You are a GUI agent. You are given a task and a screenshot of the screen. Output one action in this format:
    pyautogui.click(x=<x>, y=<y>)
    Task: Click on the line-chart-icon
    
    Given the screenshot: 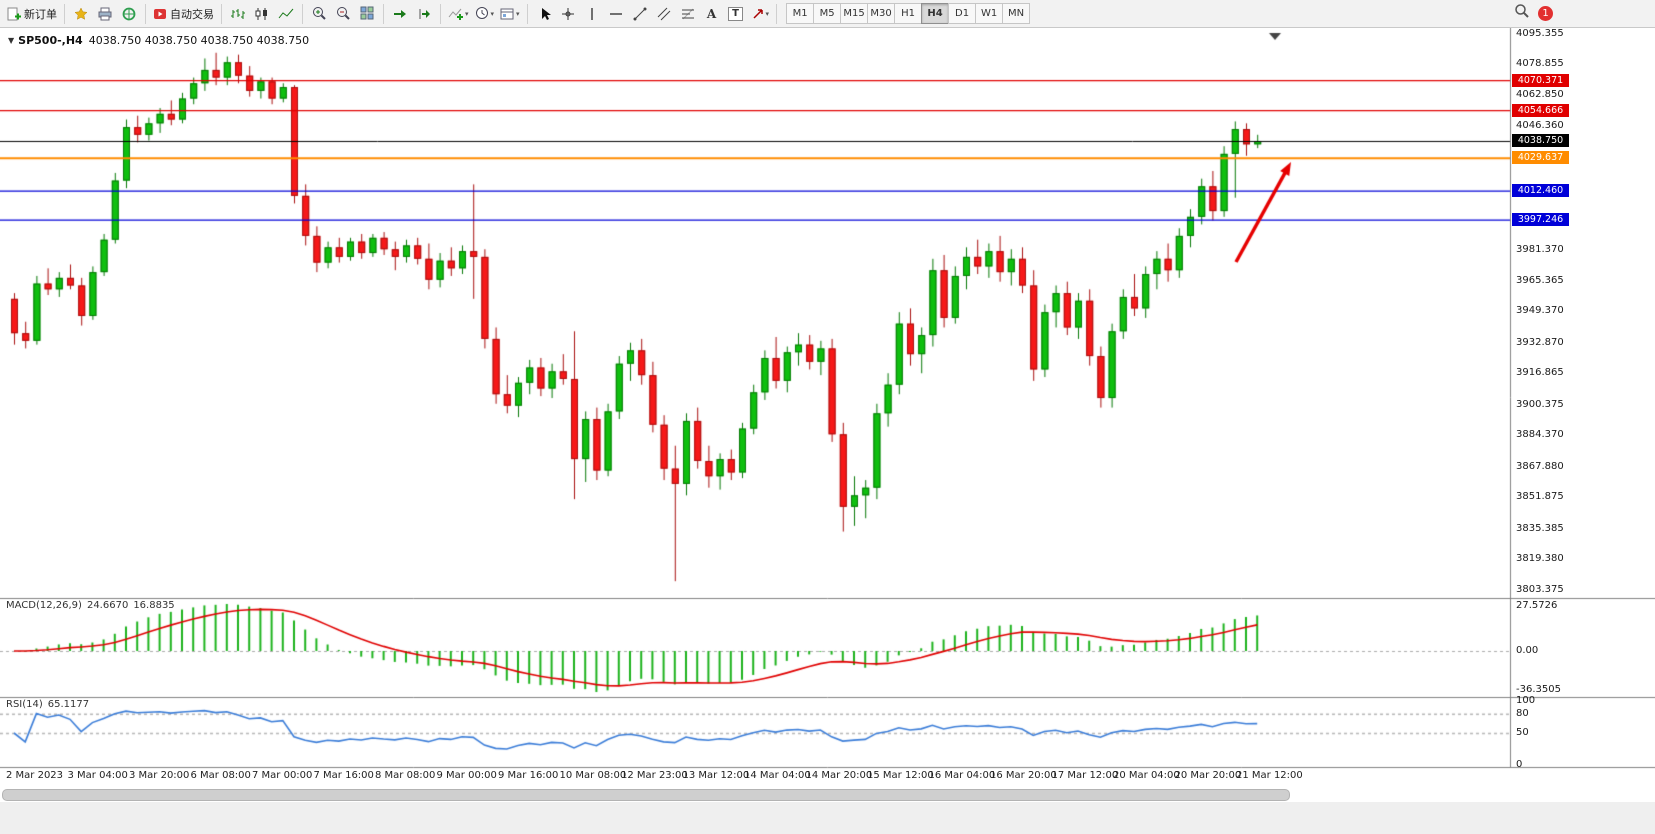 What is the action you would take?
    pyautogui.click(x=286, y=14)
    